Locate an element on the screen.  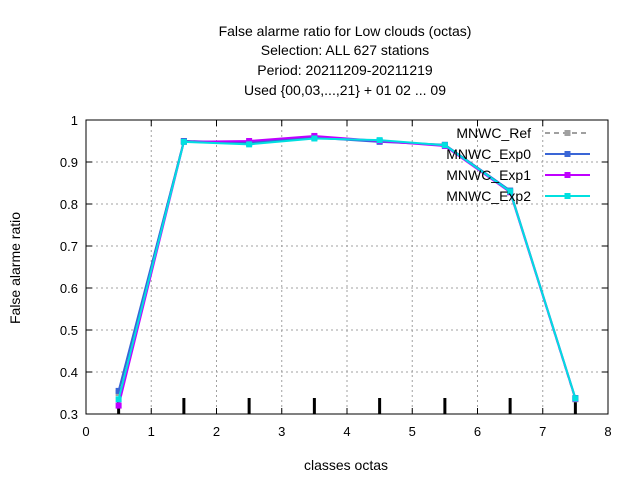
y-tick-label: 0.9 is located at coordinates (69, 162).